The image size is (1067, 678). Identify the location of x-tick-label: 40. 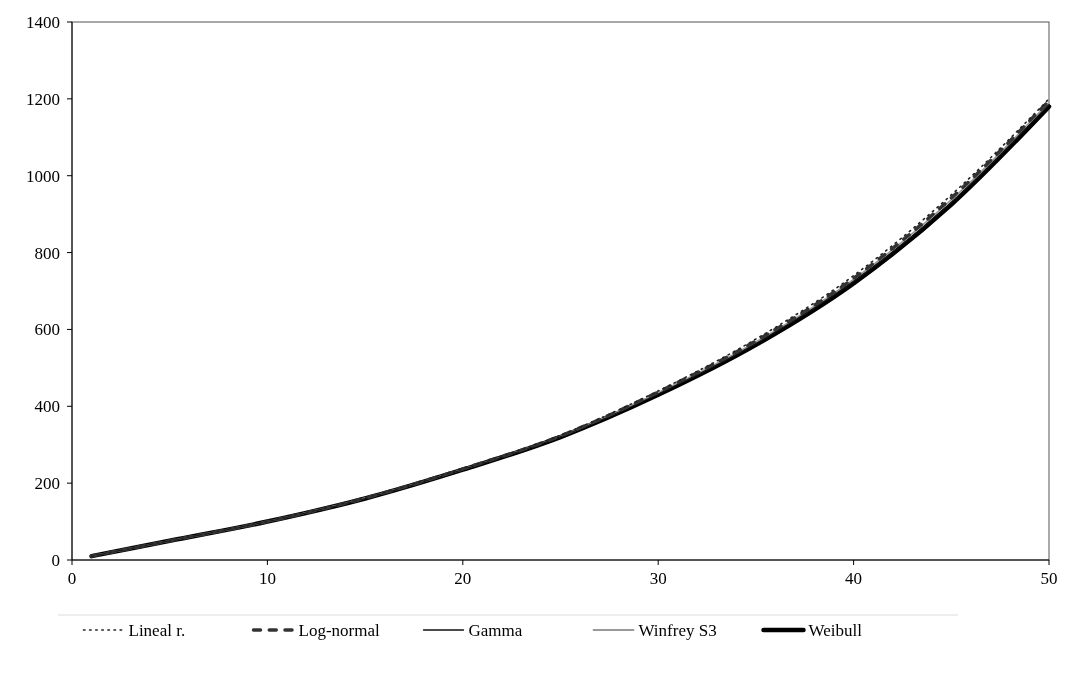
(854, 578).